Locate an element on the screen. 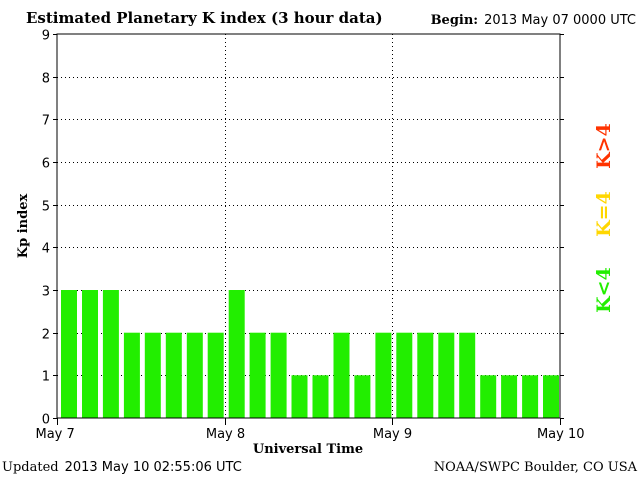 The height and width of the screenshot is (480, 640). legend-item-1: K<4 is located at coordinates (604, 290).